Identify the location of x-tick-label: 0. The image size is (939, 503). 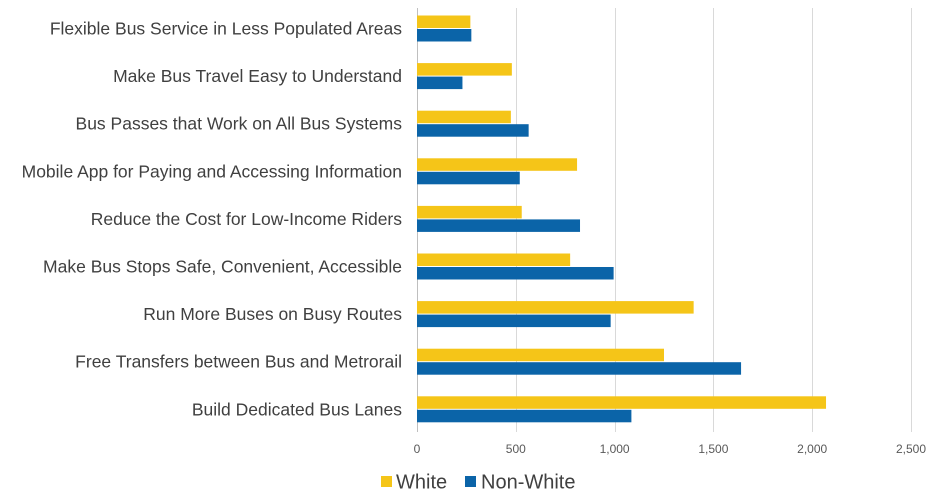
(417, 449).